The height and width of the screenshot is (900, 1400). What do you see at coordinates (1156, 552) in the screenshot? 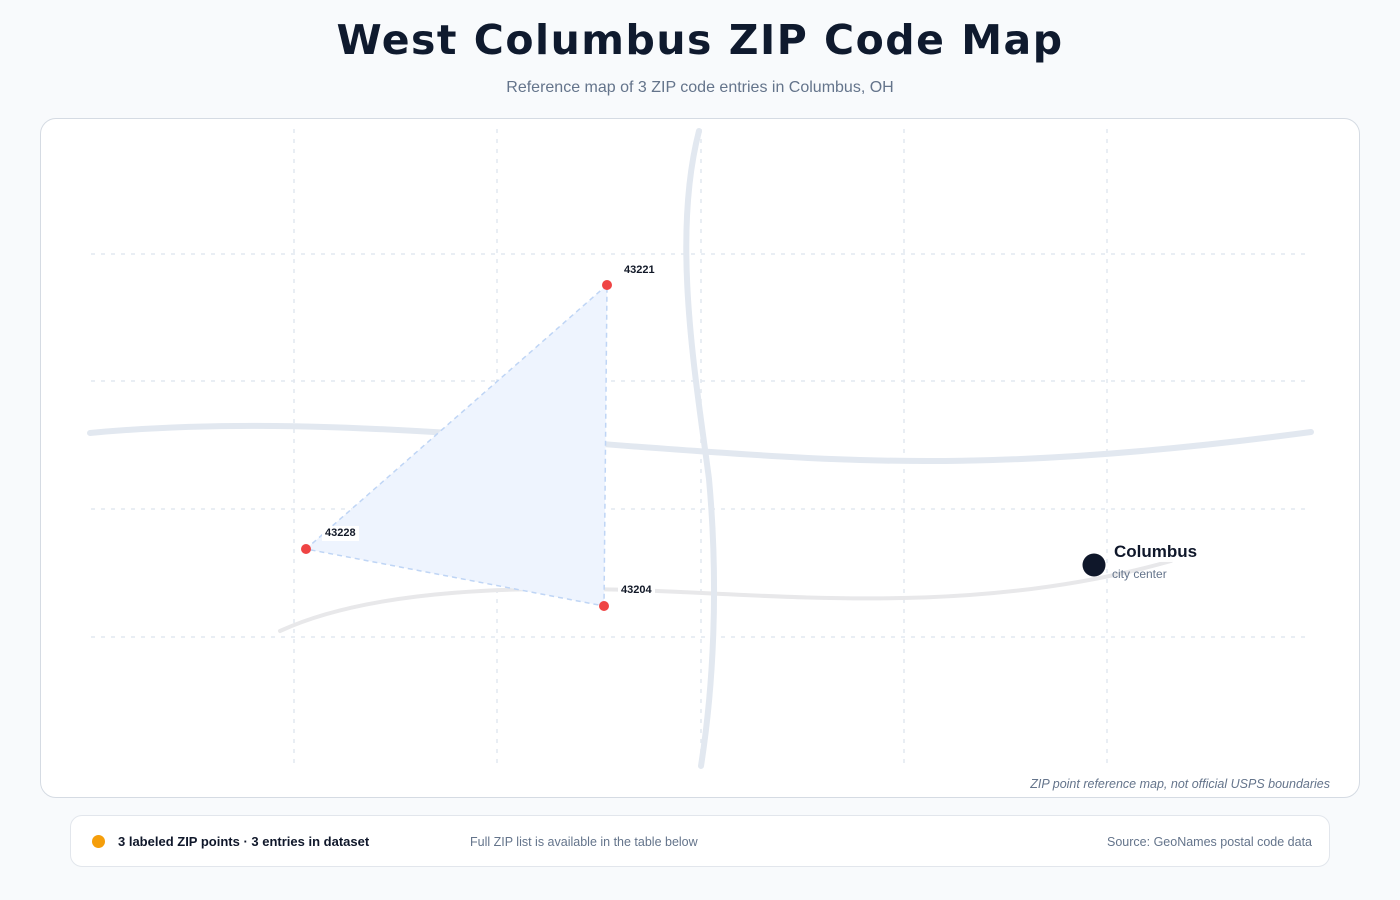
I see `city-label: Columbus` at bounding box center [1156, 552].